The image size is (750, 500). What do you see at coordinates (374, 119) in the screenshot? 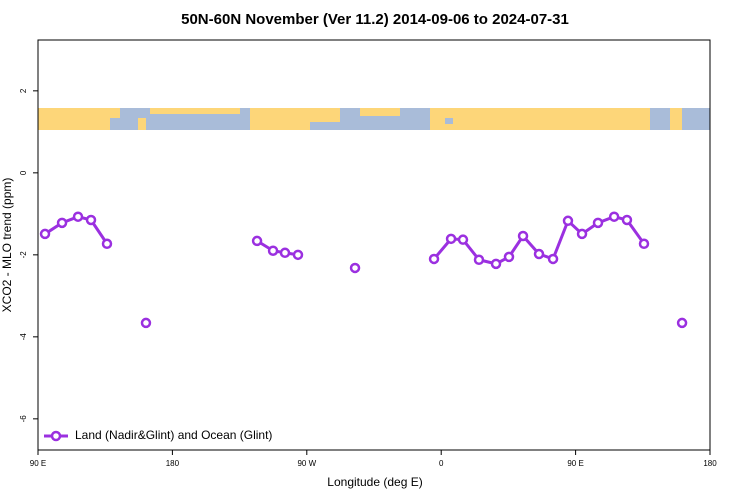
I see `map-strip` at bounding box center [374, 119].